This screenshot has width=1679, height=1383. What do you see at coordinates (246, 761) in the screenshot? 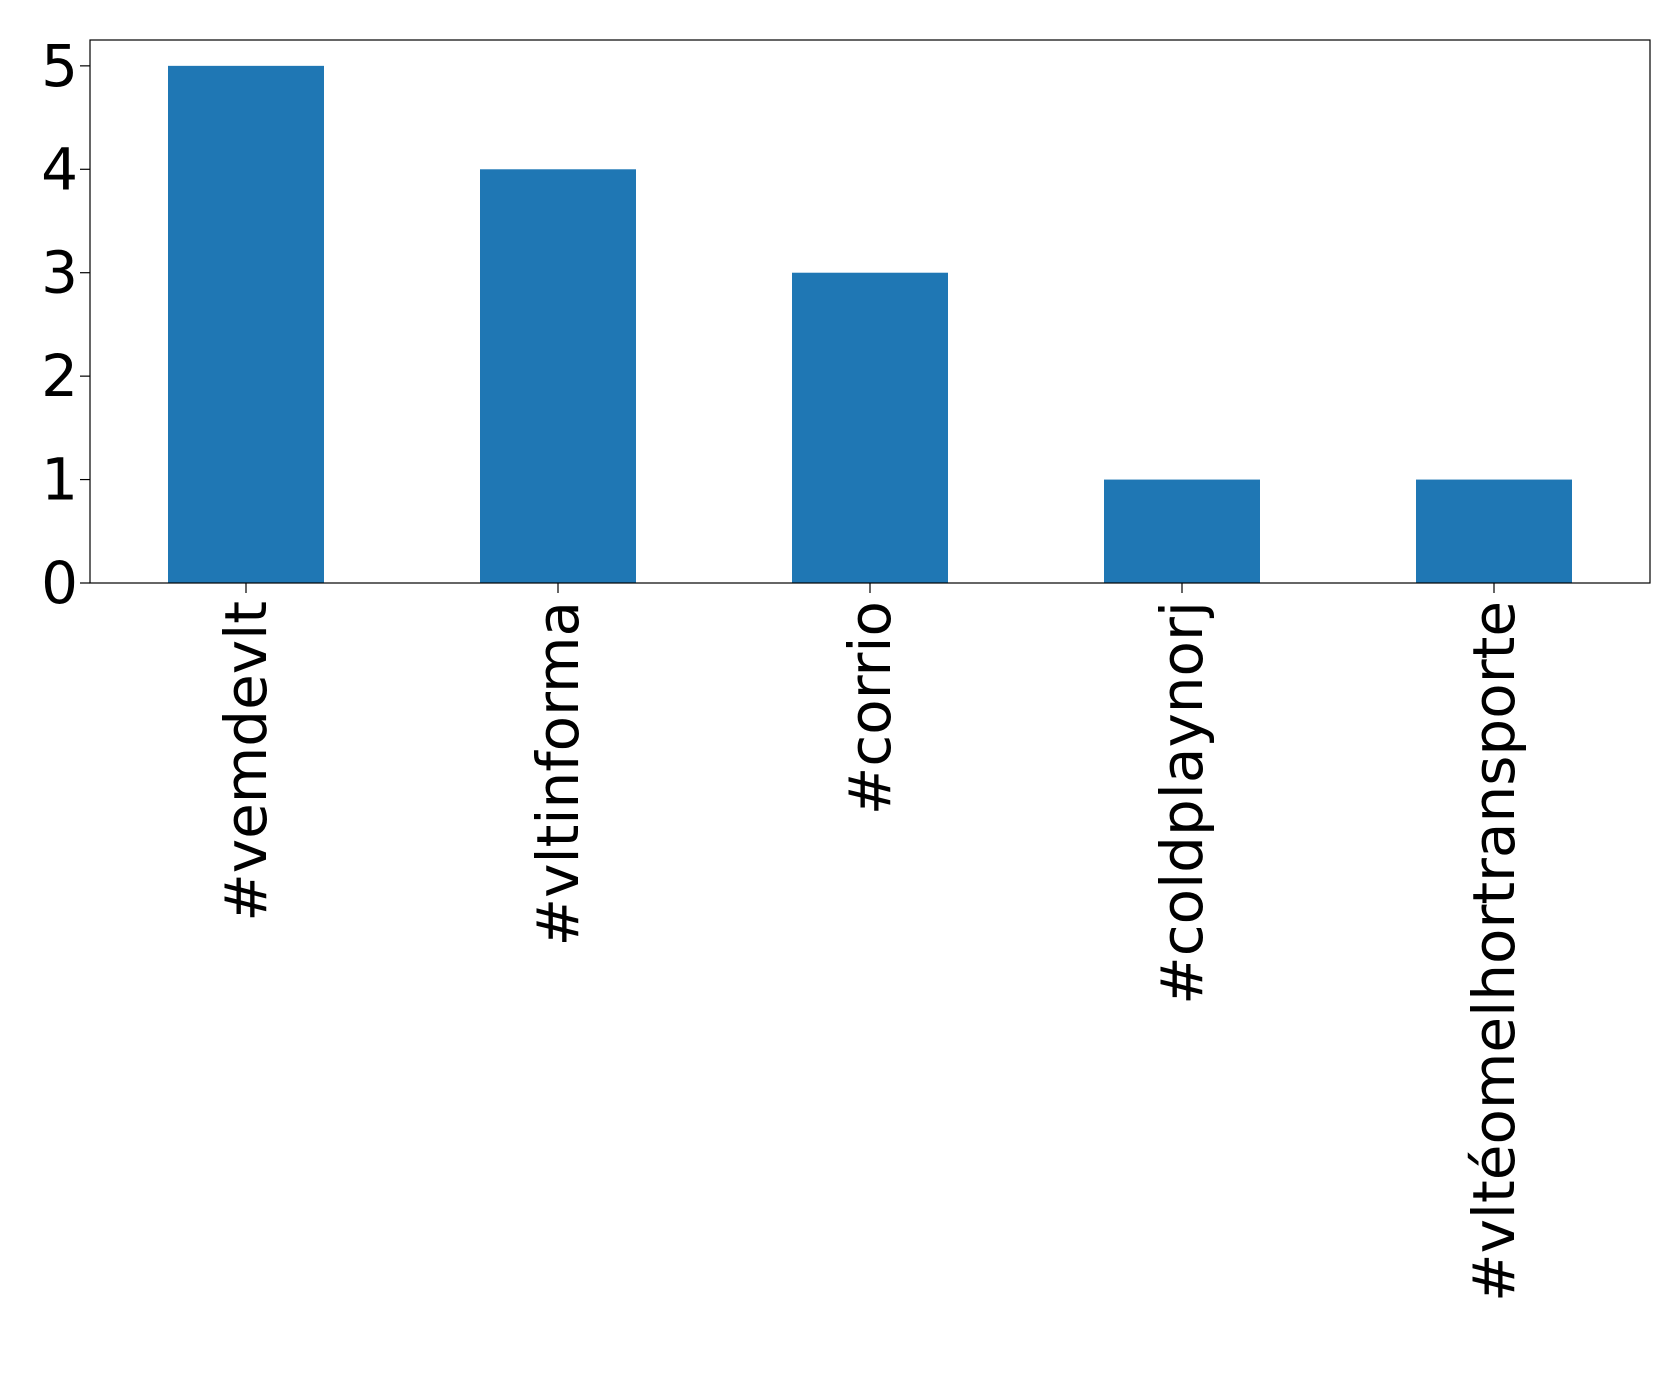
I see `x-tick-label-0: #vemdevlt` at bounding box center [246, 761].